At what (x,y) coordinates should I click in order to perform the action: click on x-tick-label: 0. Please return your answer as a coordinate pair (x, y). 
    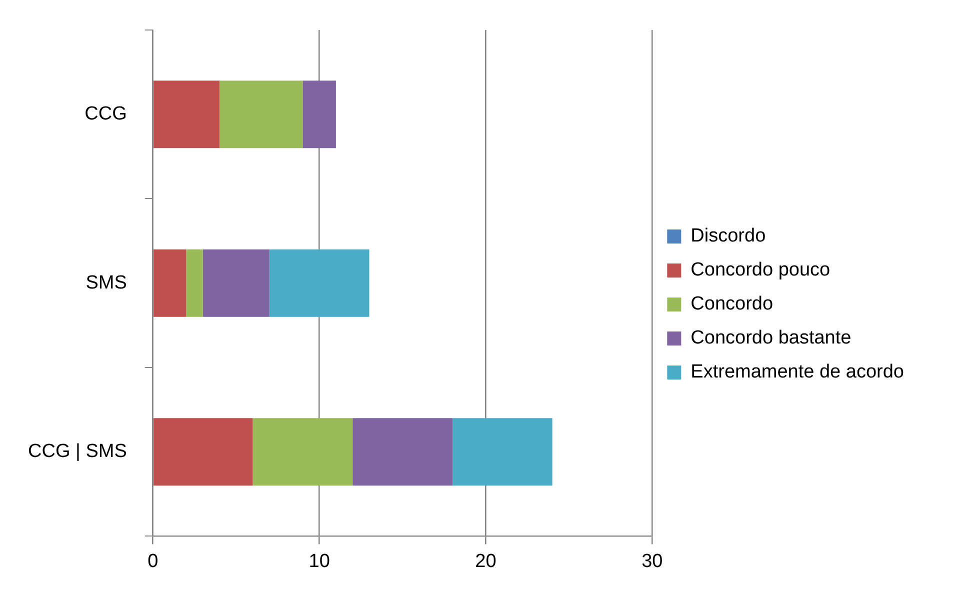
    Looking at the image, I should click on (153, 561).